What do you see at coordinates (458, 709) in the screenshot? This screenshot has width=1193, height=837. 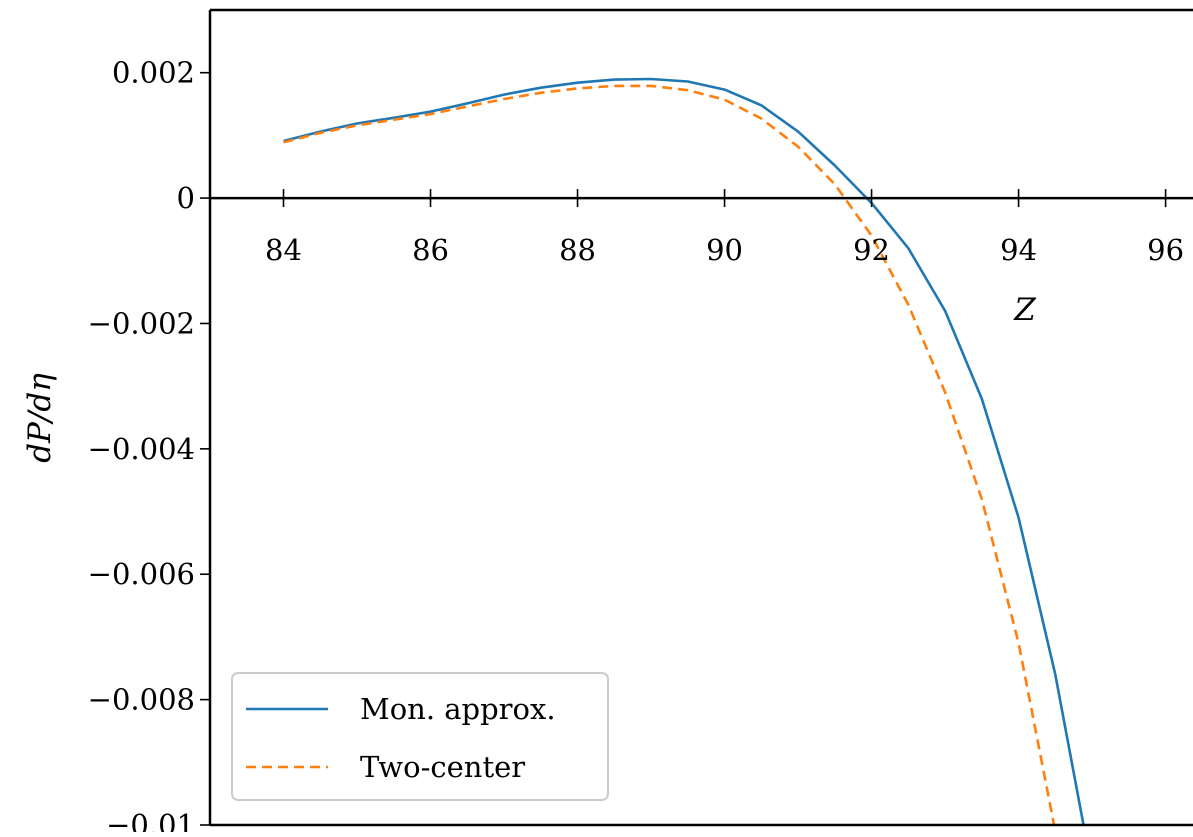 I see `legend-label-0: Mon. approx.` at bounding box center [458, 709].